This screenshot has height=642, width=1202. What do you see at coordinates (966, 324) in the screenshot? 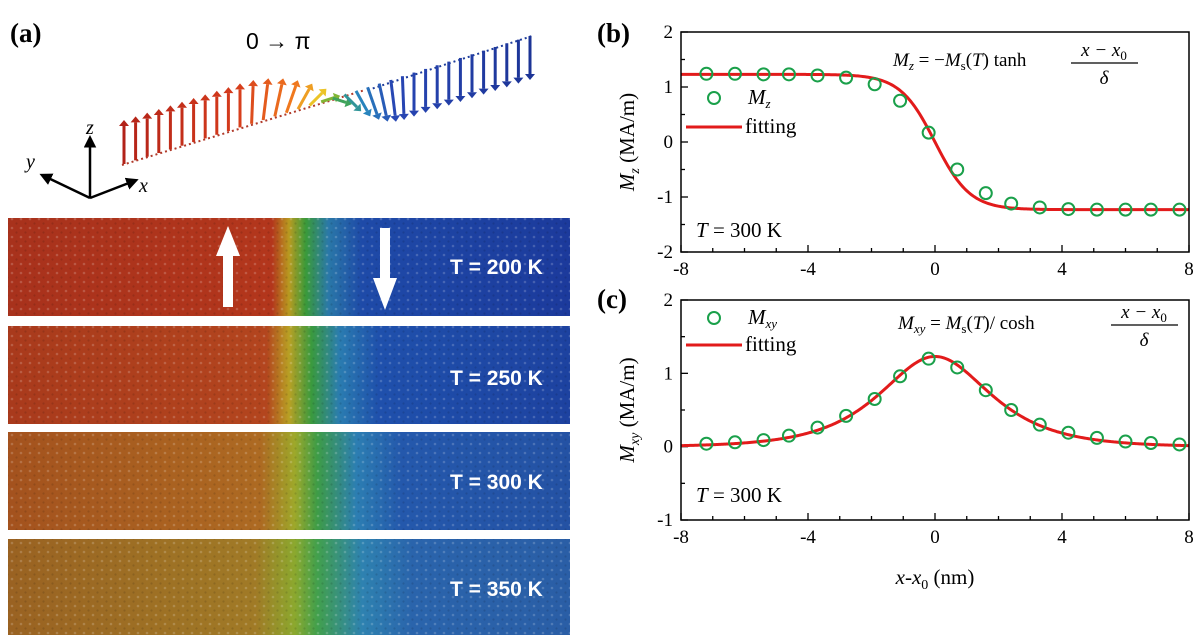
I see `svg-text: Mxy = Ms(T)/ cosh` at bounding box center [966, 324].